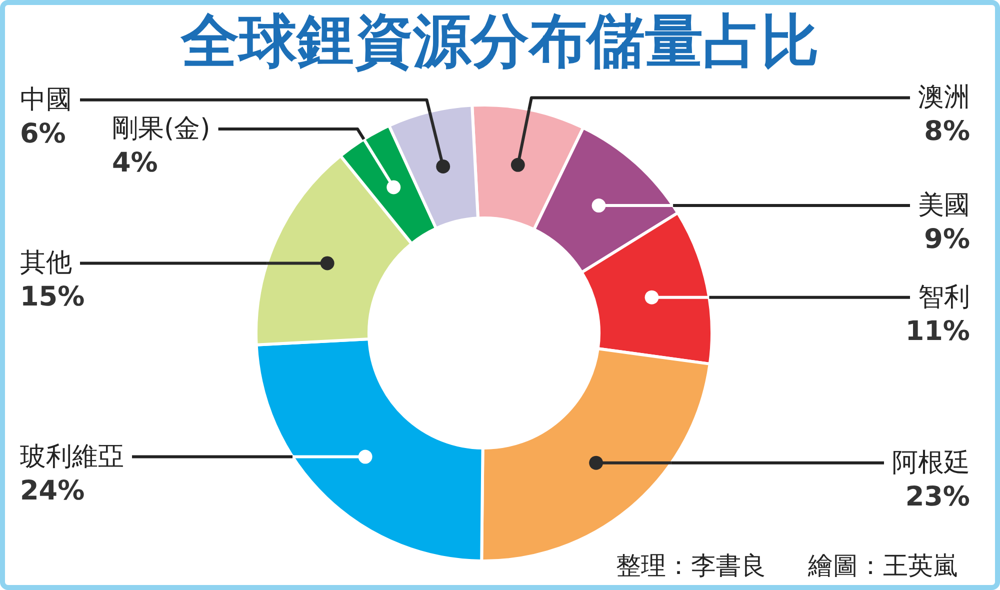  What do you see at coordinates (944, 297) in the screenshot?
I see `slice-label: 智利` at bounding box center [944, 297].